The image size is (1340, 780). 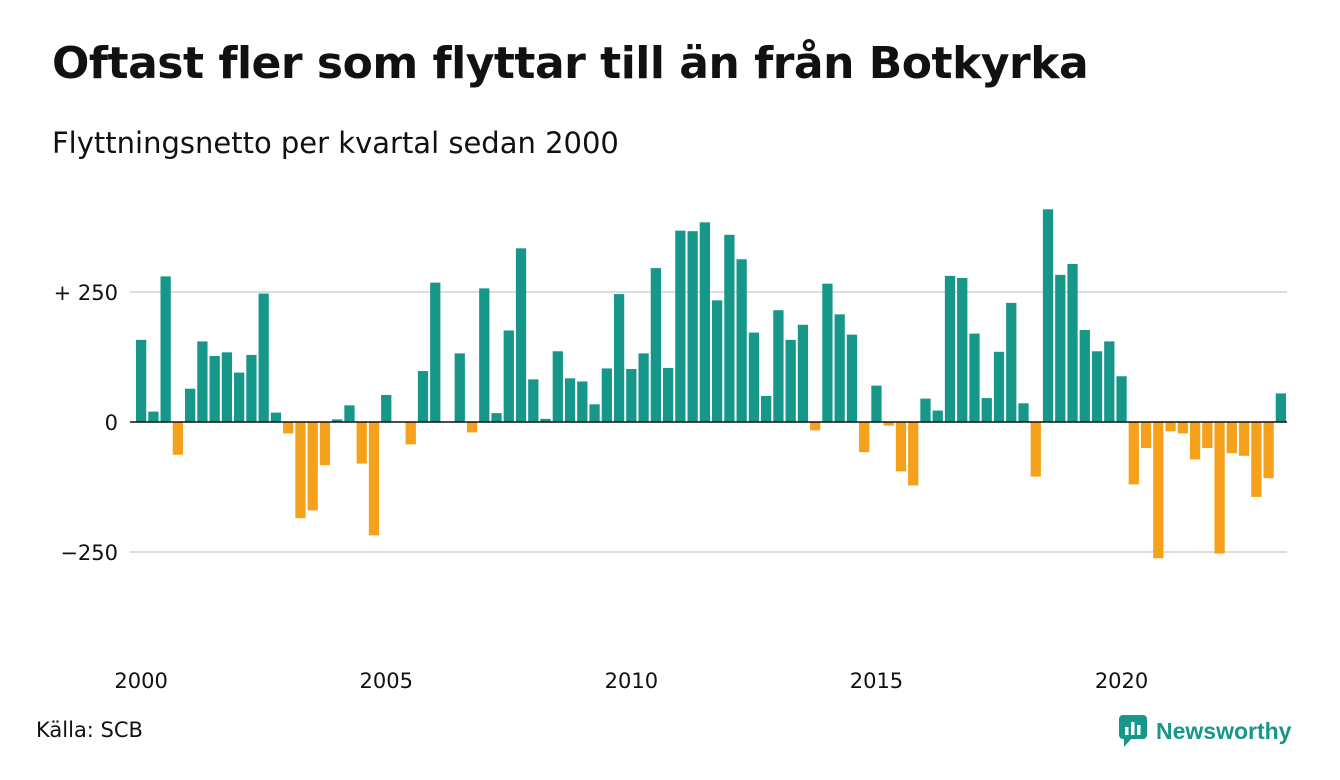 I want to click on y-tick-label: + 250, so click(x=86, y=293).